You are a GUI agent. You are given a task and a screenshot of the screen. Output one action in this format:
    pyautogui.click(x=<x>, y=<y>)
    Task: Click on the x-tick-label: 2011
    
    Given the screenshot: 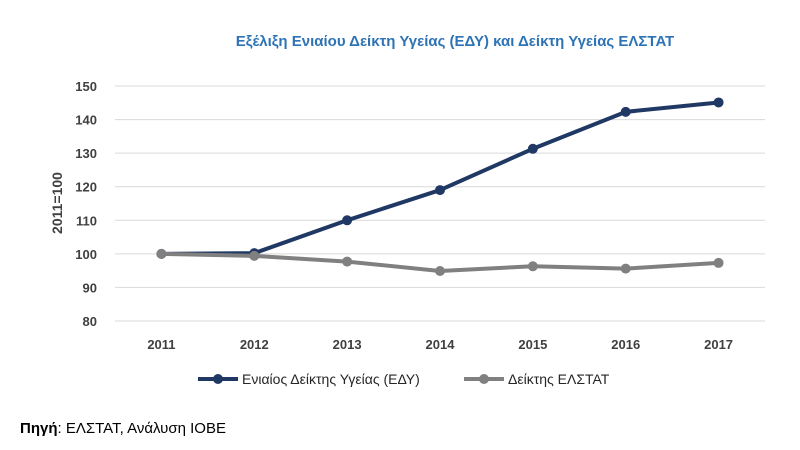 What is the action you would take?
    pyautogui.click(x=161, y=344)
    